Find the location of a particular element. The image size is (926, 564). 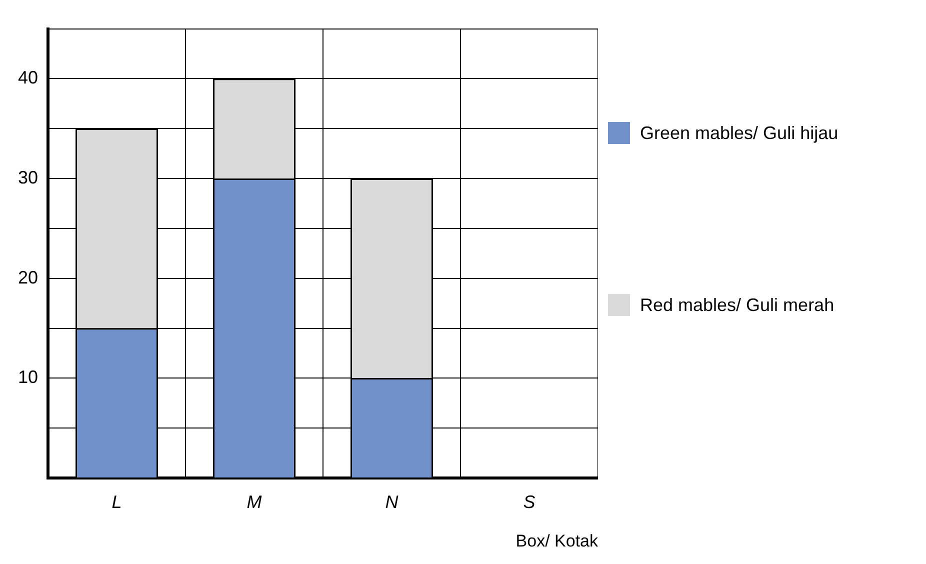

y-tick-label: 20 is located at coordinates (28, 277).